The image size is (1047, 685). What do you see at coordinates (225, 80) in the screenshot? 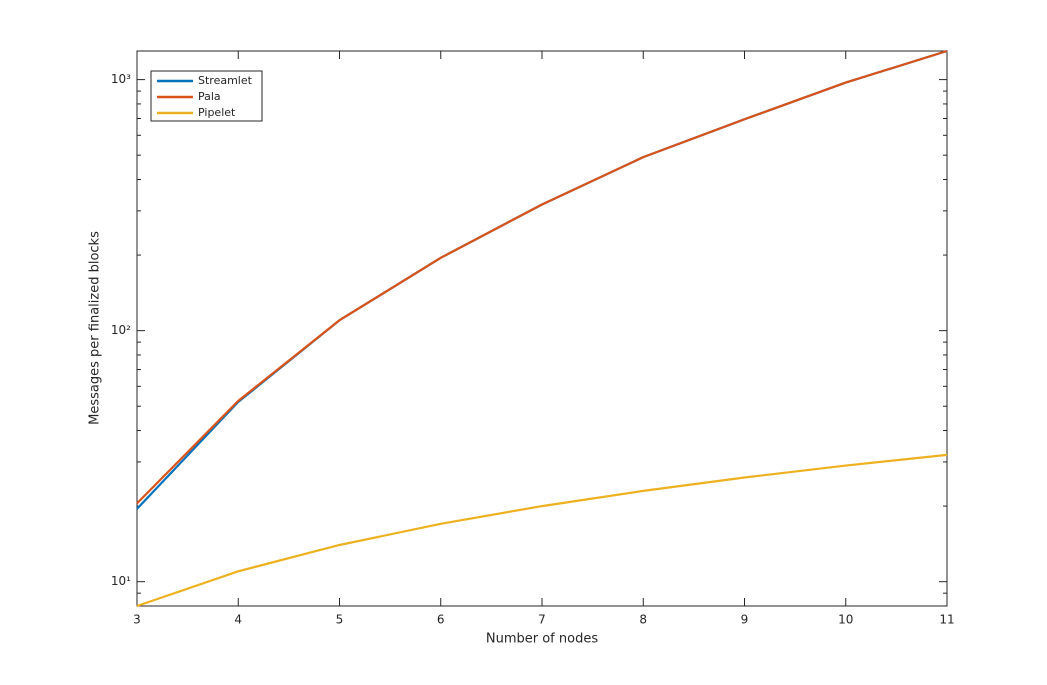
I see `legend-label: Streamlet` at bounding box center [225, 80].